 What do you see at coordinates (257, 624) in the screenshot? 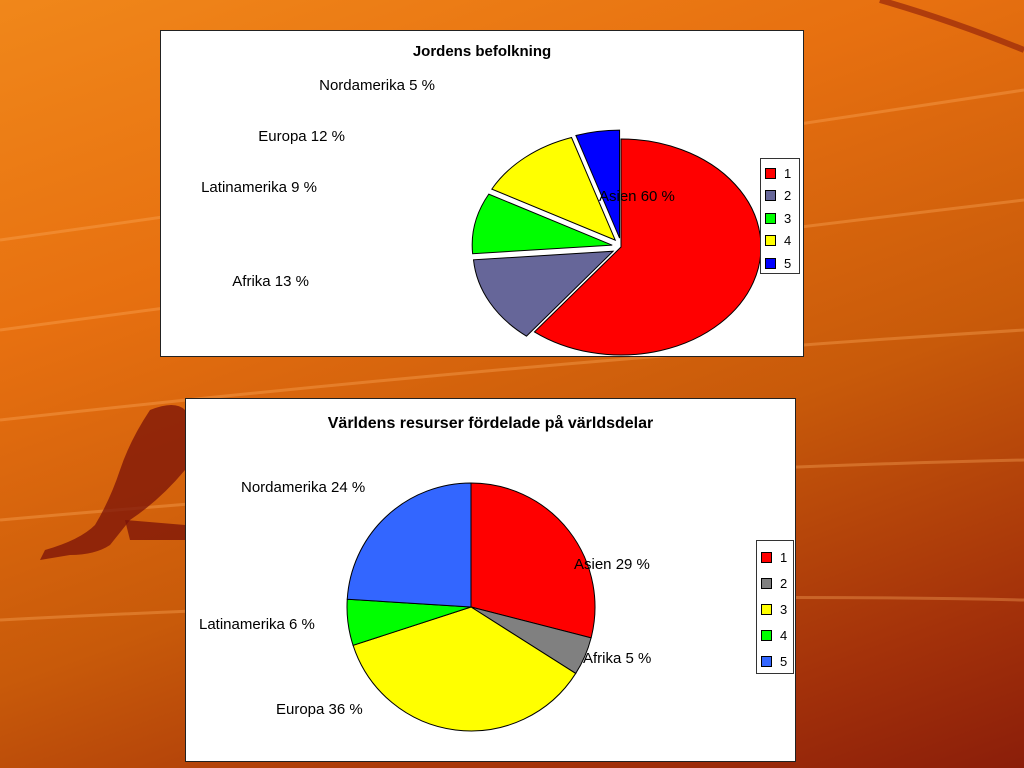
I see `slice-label-4: Latinamerika 6 %` at bounding box center [257, 624].